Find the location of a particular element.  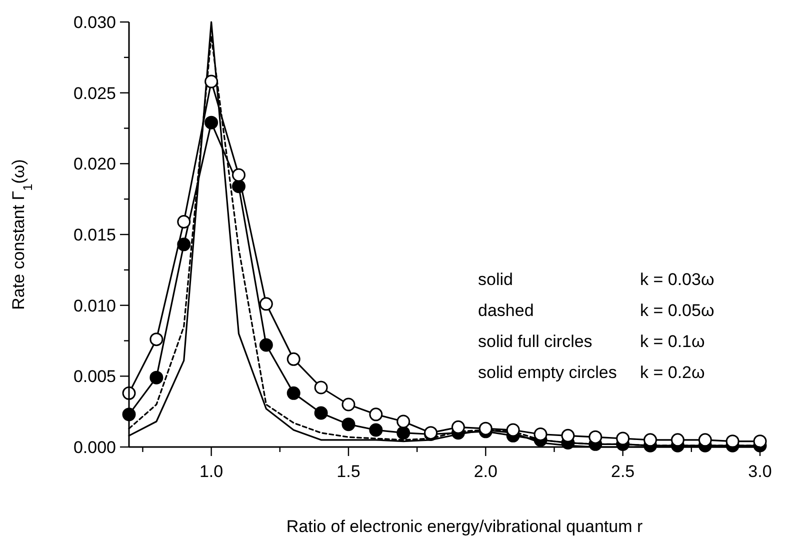

x-axis-title: Ratio of electronic energy/vibrational quantum r is located at coordinates (464, 526).